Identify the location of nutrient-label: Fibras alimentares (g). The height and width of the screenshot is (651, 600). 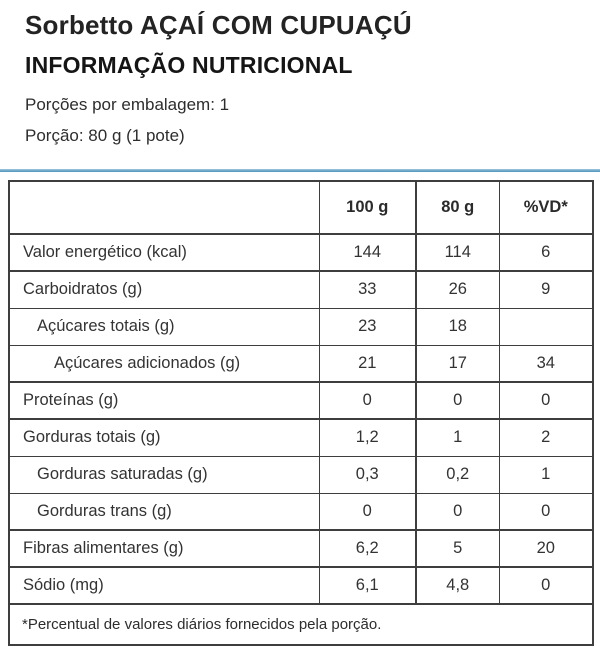
(164, 548).